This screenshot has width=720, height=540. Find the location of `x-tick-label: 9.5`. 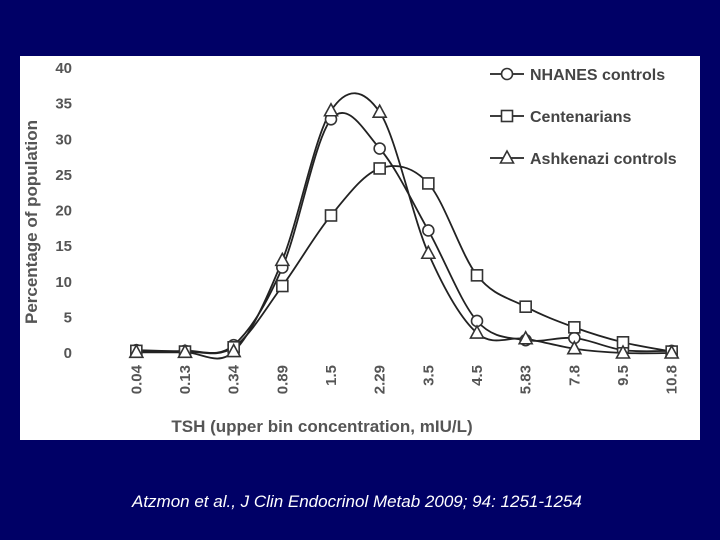

x-tick-label: 9.5 is located at coordinates (623, 375).